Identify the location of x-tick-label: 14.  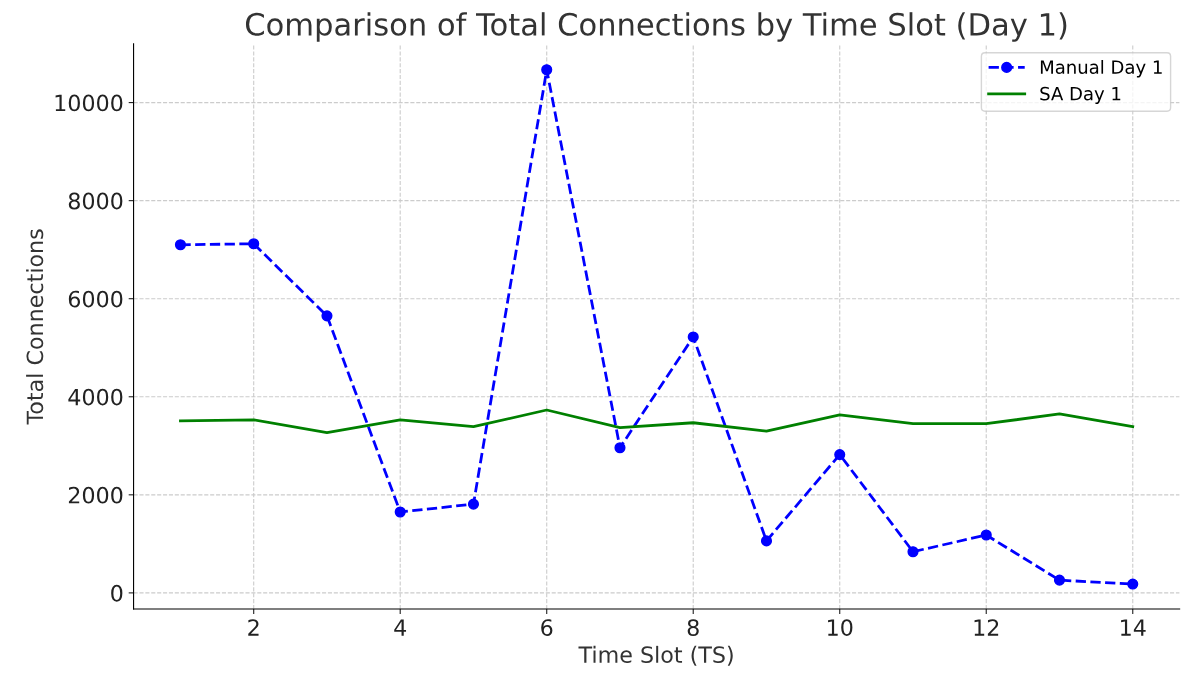
(1133, 627).